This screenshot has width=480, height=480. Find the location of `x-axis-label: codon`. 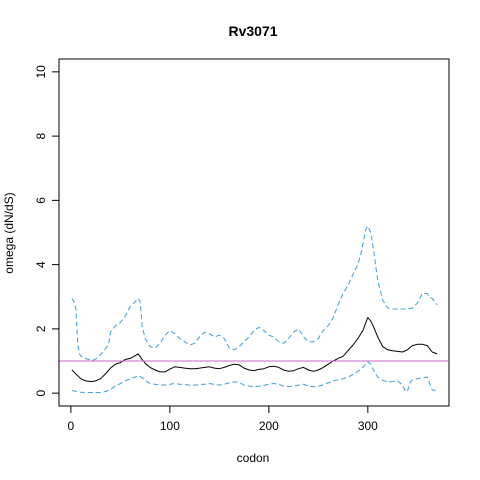

x-axis-label: codon is located at coordinates (253, 458).